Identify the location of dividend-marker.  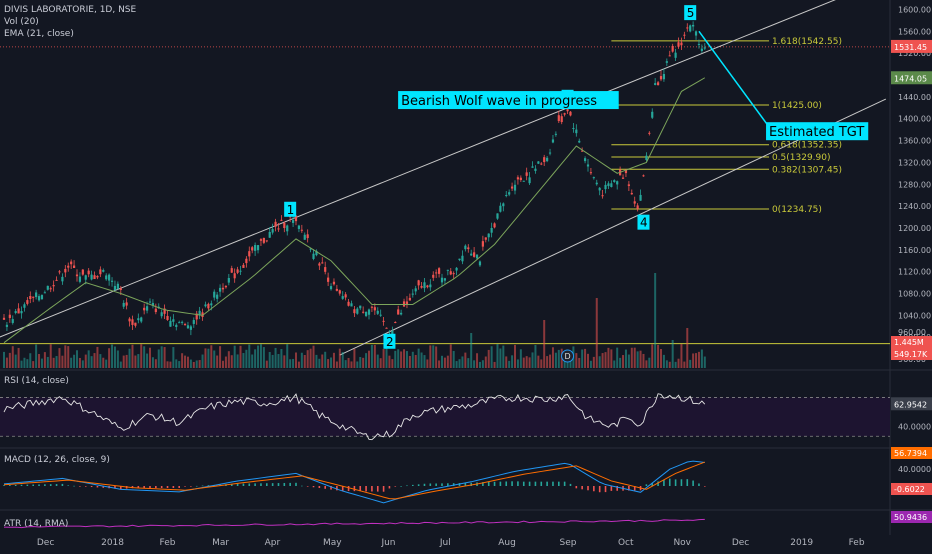
(568, 356).